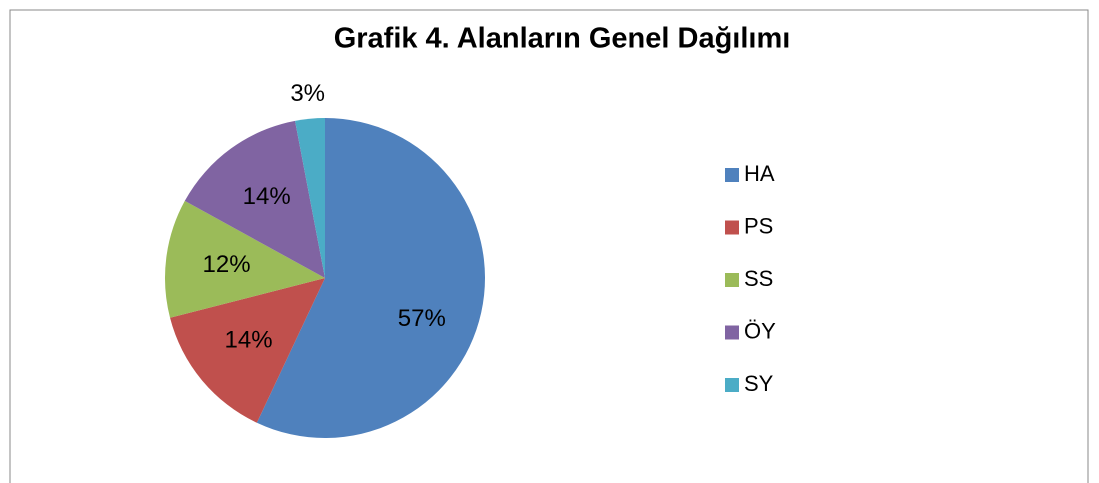 This screenshot has width=1099, height=483. I want to click on data-label: 57%, so click(422, 318).